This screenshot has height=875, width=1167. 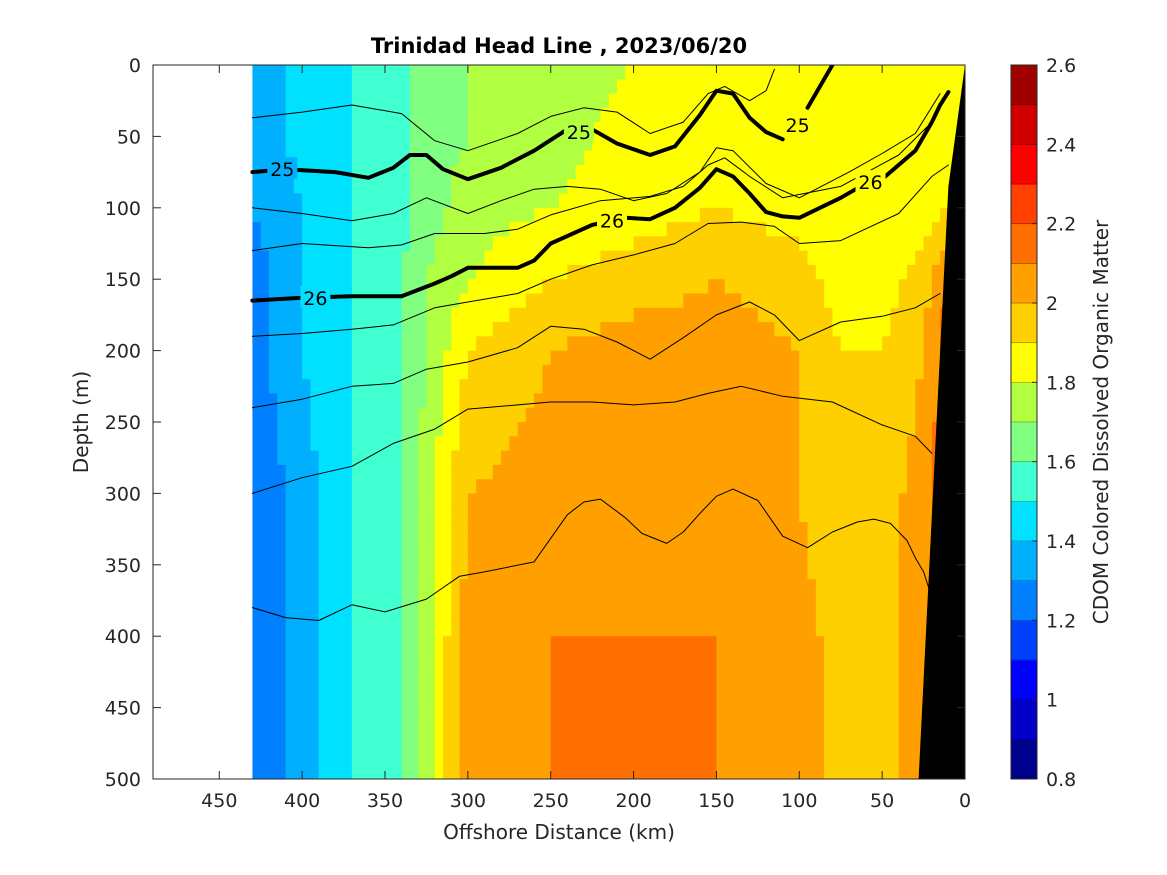 What do you see at coordinates (123, 566) in the screenshot?
I see `y-tick-label: 350` at bounding box center [123, 566].